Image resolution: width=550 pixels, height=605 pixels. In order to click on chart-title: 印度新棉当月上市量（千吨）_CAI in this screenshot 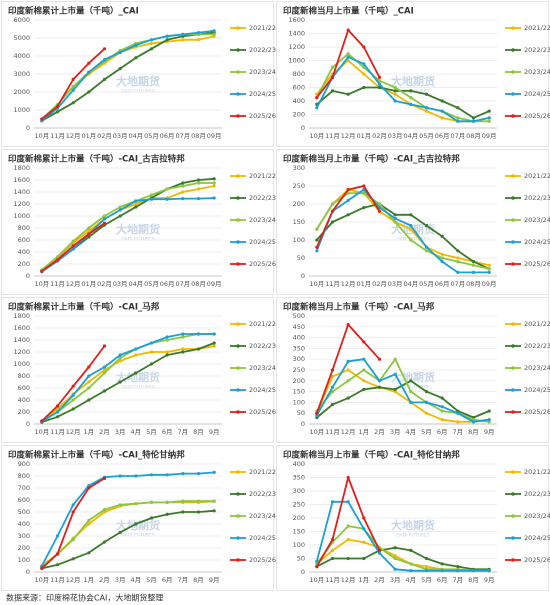, I will do `click(348, 11)`.